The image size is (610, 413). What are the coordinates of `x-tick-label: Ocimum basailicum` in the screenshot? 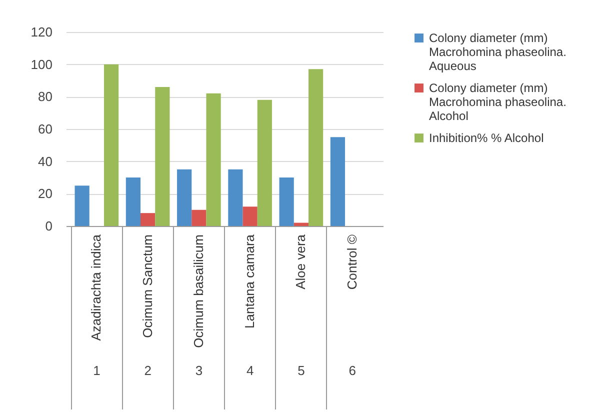 It's located at (198, 291).